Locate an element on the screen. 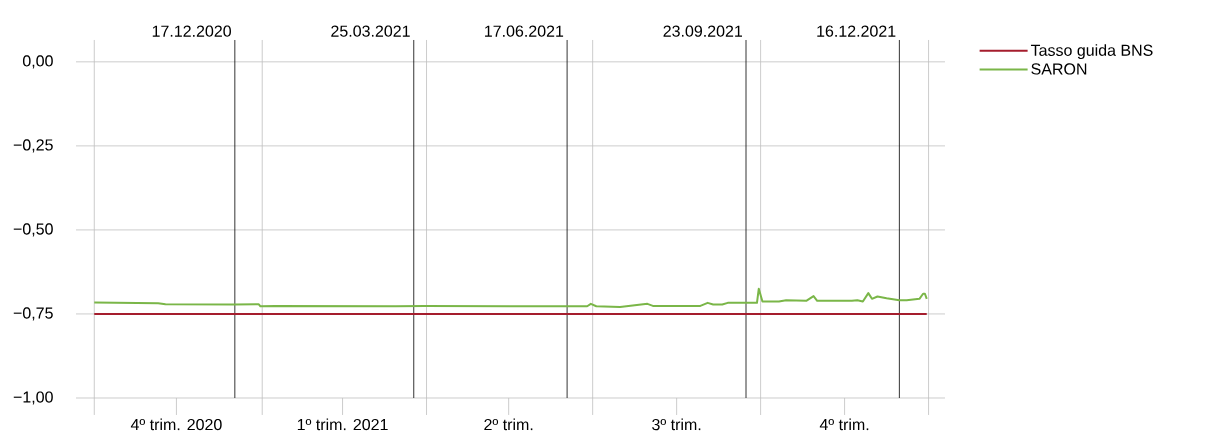  legend-label: Tasso guida BNS is located at coordinates (1091, 52).